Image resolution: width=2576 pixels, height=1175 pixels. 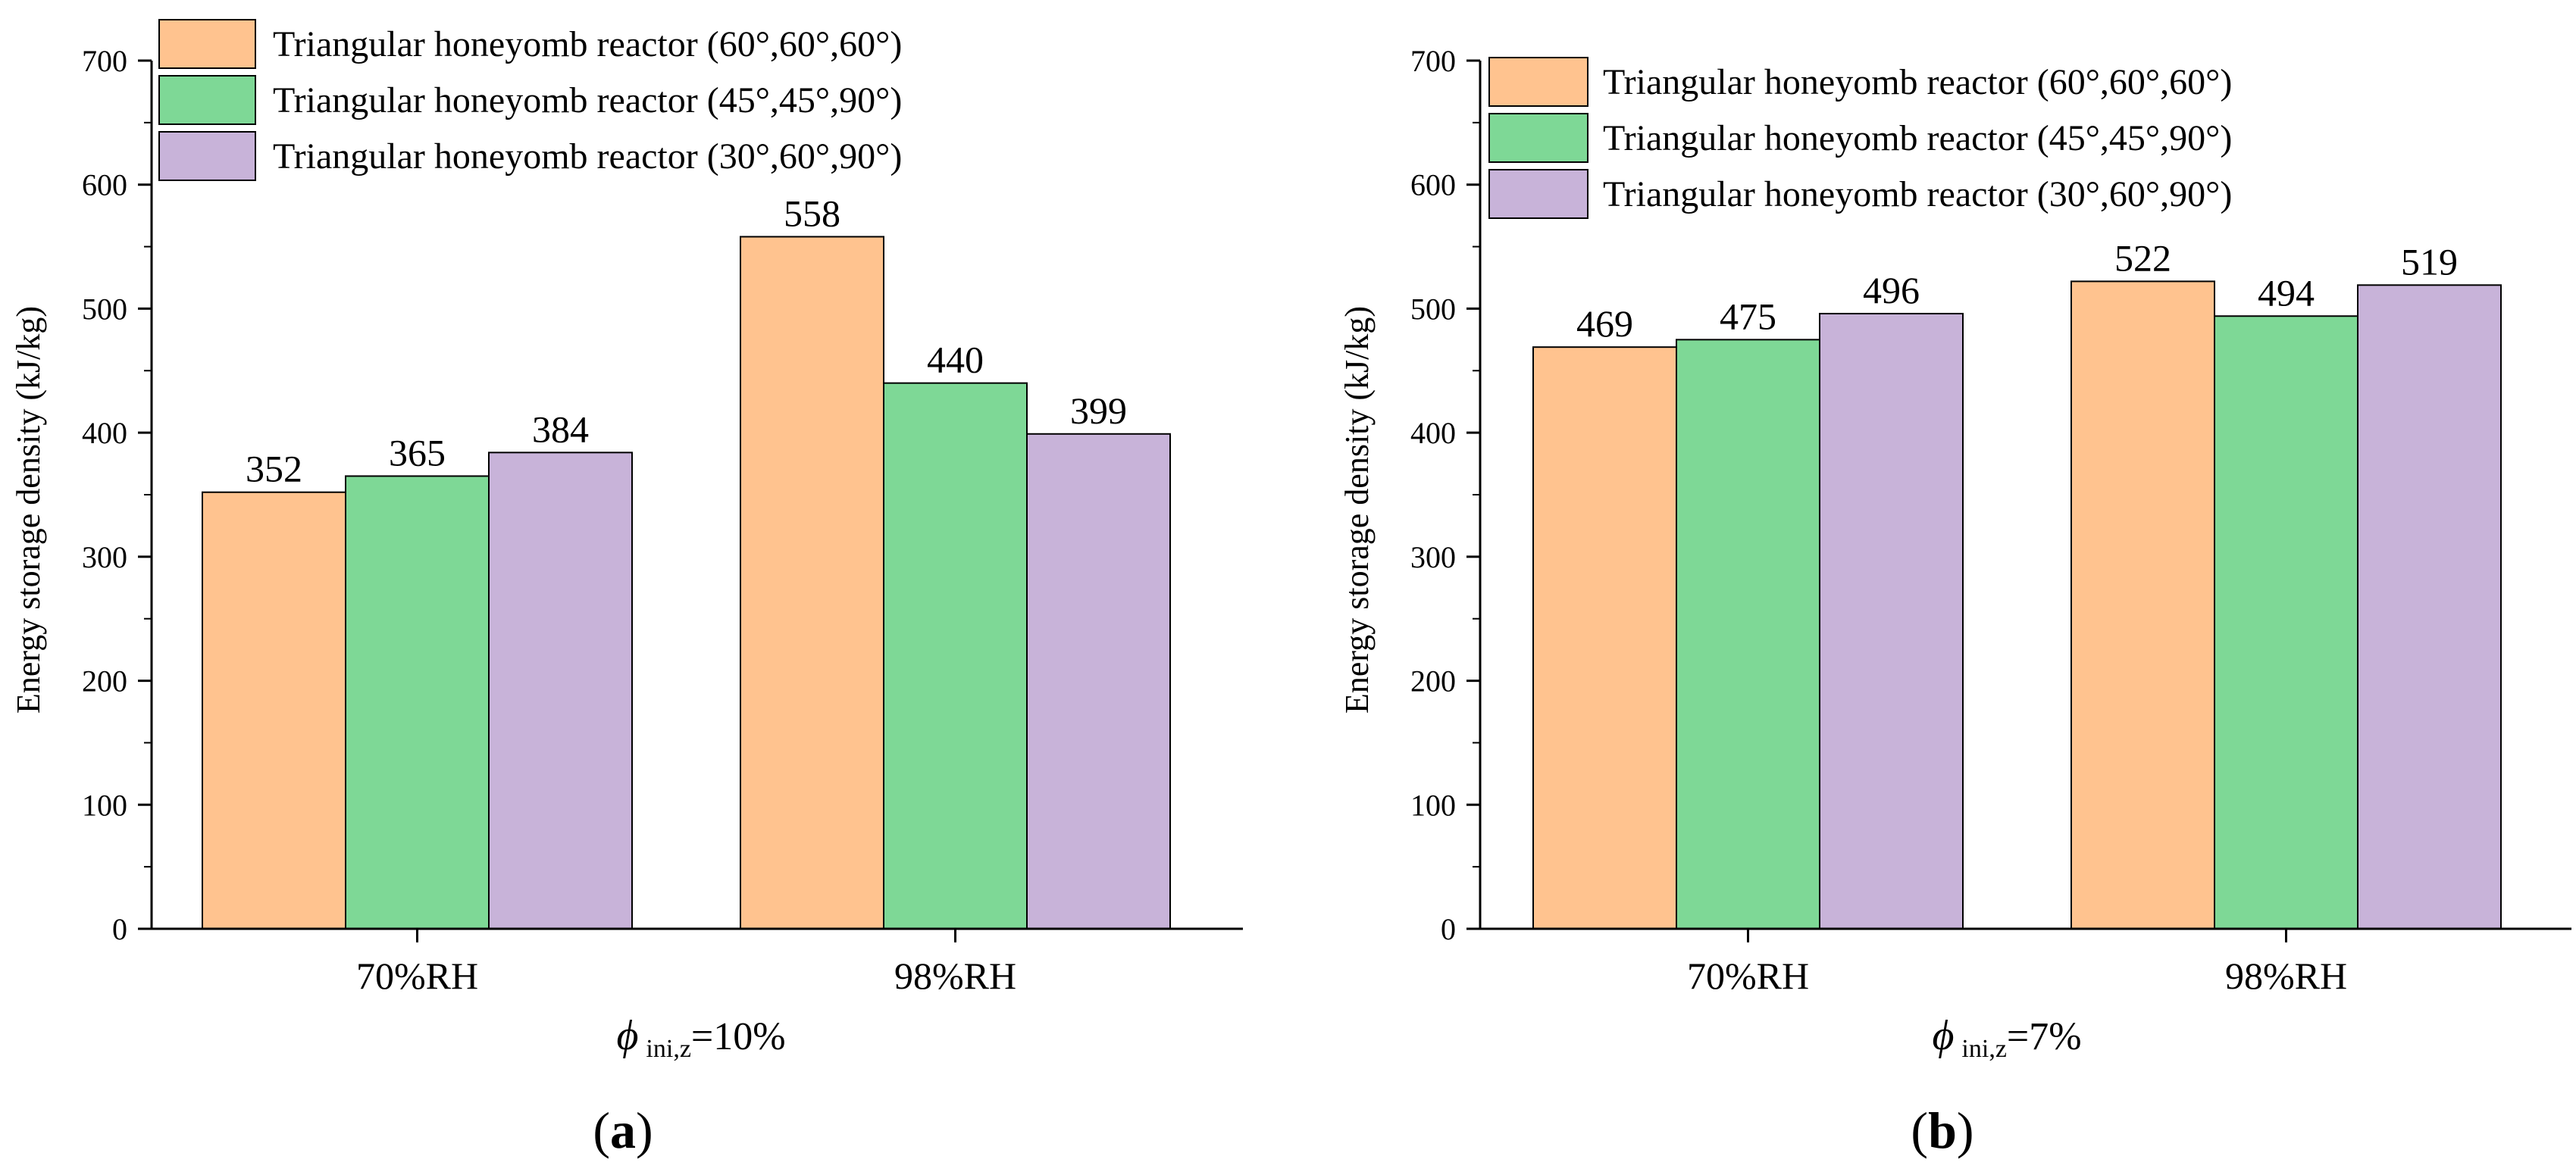 What do you see at coordinates (418, 452) in the screenshot?
I see `data-label: 365` at bounding box center [418, 452].